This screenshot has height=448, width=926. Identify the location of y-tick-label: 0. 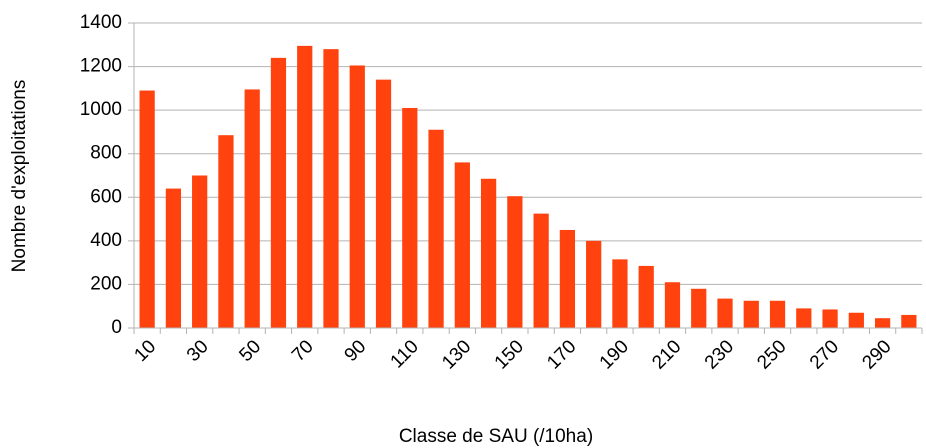
(116, 327).